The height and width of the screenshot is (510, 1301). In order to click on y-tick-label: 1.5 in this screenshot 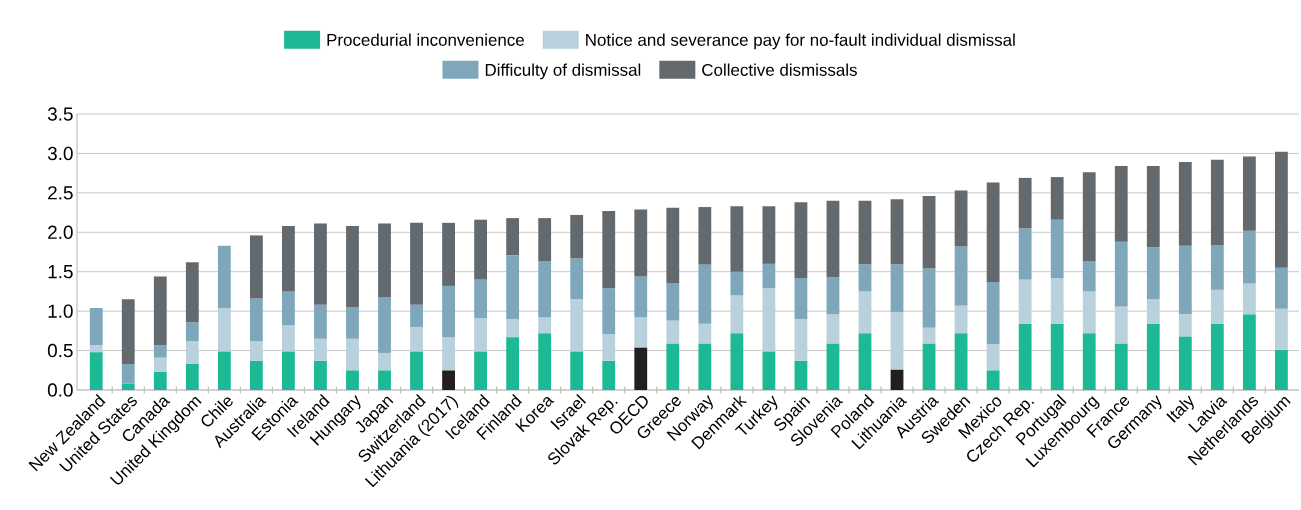, I will do `click(60, 272)`.